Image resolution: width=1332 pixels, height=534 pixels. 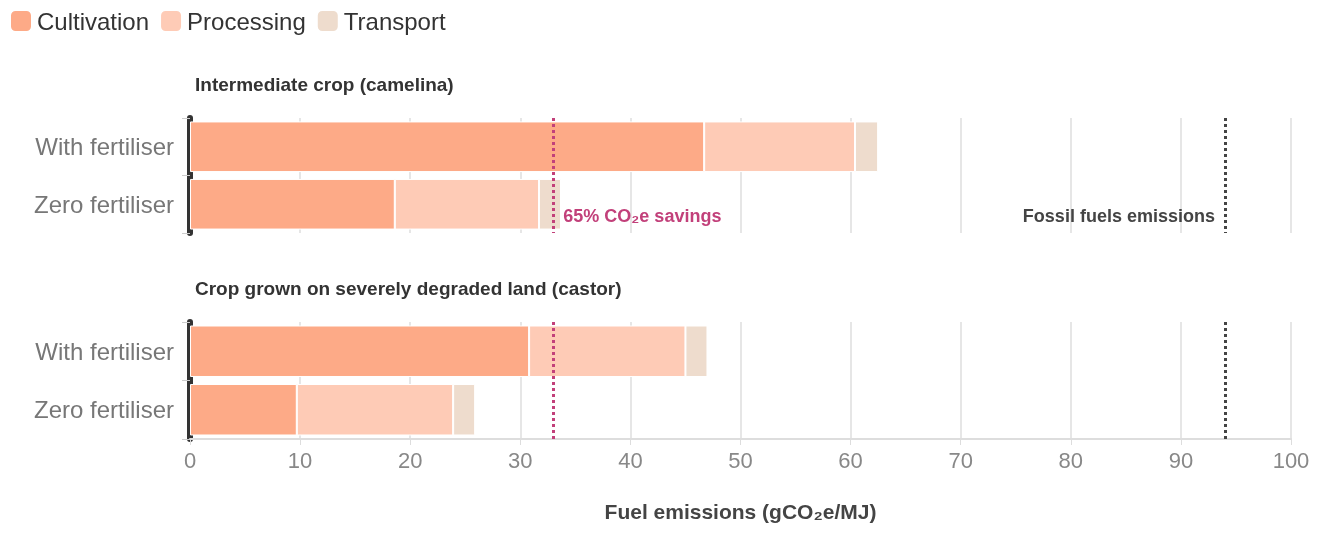 I want to click on x-tick-label: 30, so click(x=520, y=460).